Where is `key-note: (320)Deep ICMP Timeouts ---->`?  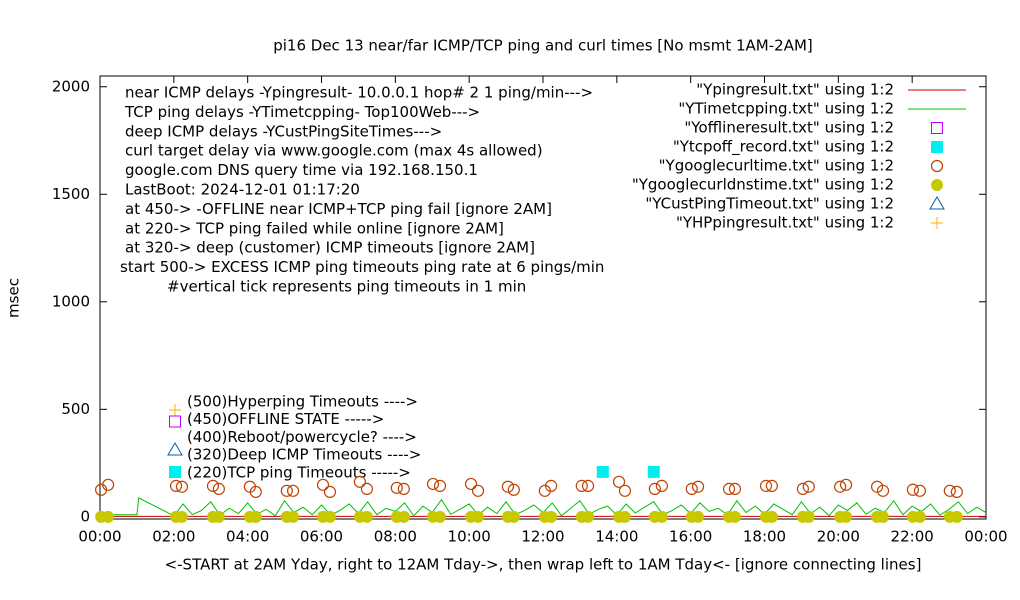 key-note: (320)Deep ICMP Timeouts ----> is located at coordinates (304, 455).